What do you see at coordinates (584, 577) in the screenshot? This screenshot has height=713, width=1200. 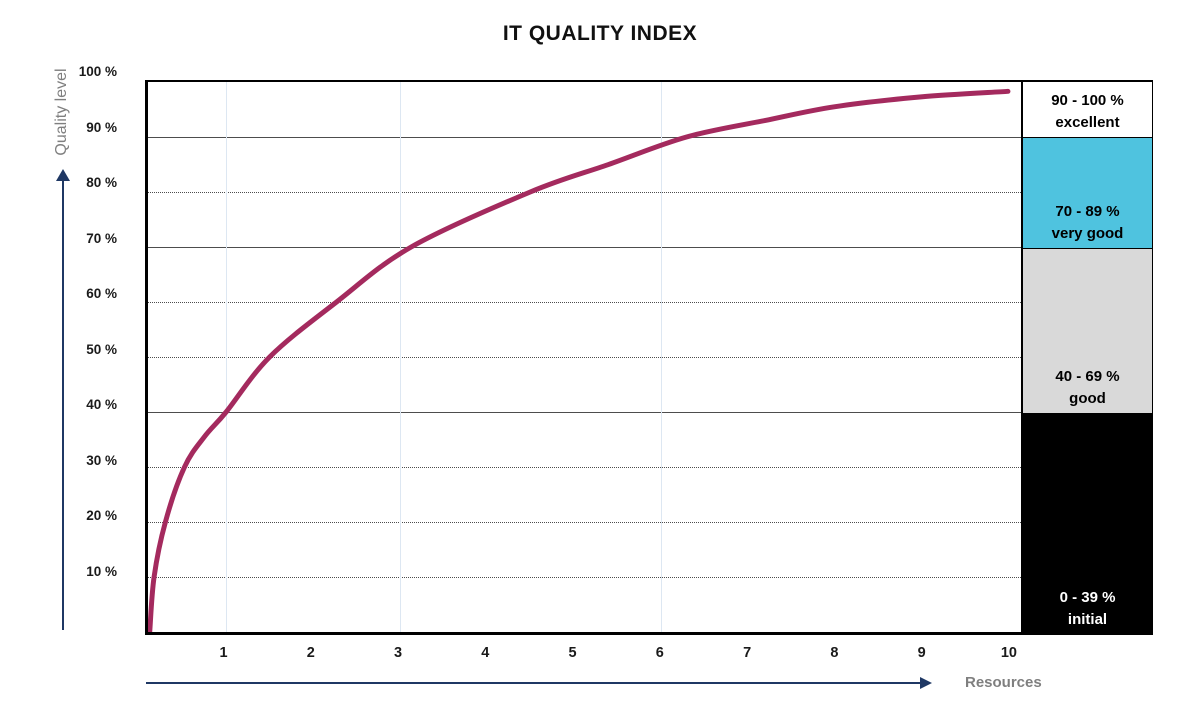 I see `gridline-10pct` at bounding box center [584, 577].